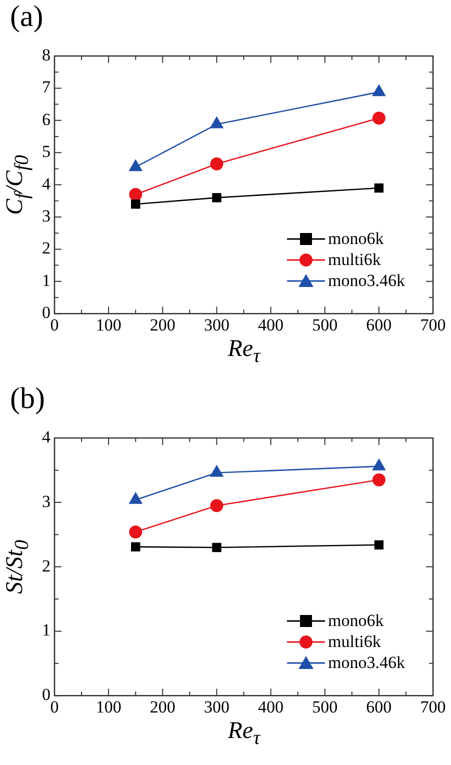  I want to click on chart-title: (a), so click(27, 17).